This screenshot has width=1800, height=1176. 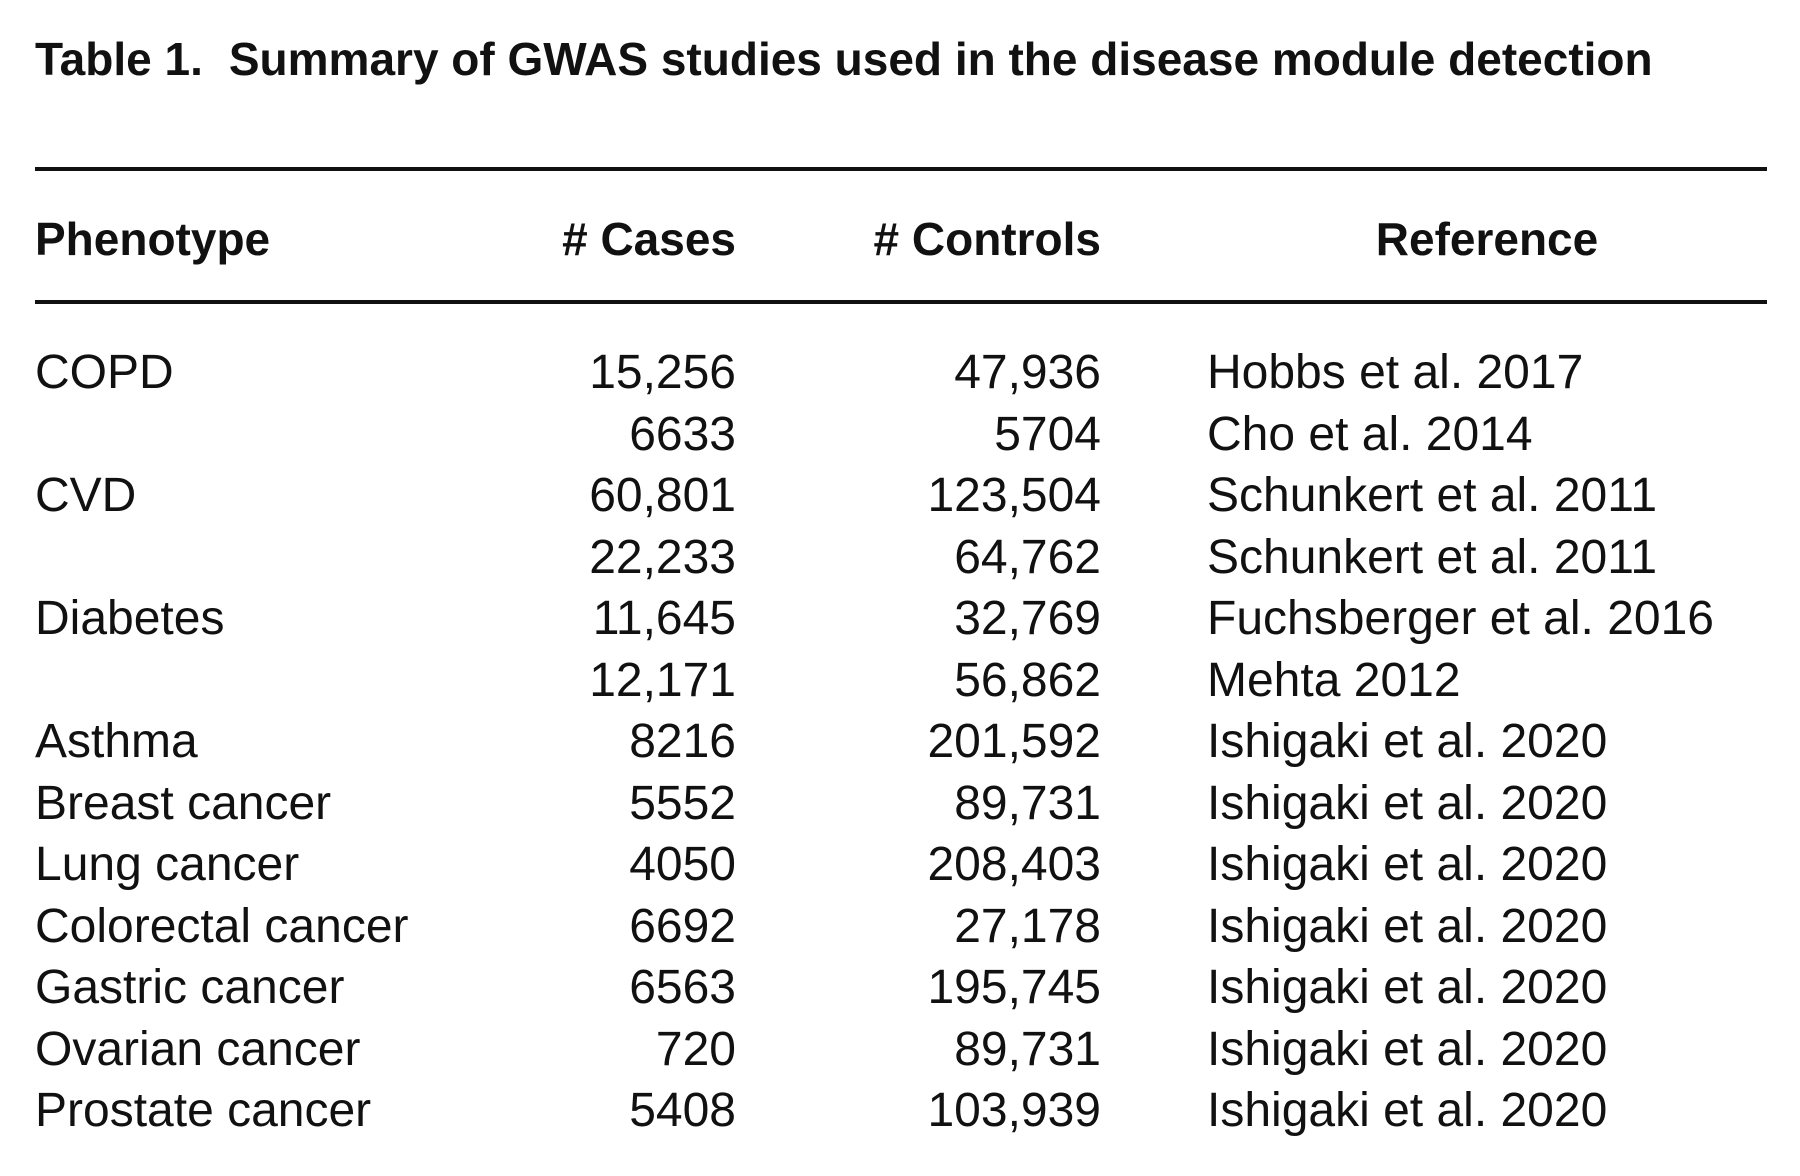 I want to click on controls-cell: 201,592, so click(x=1014, y=741).